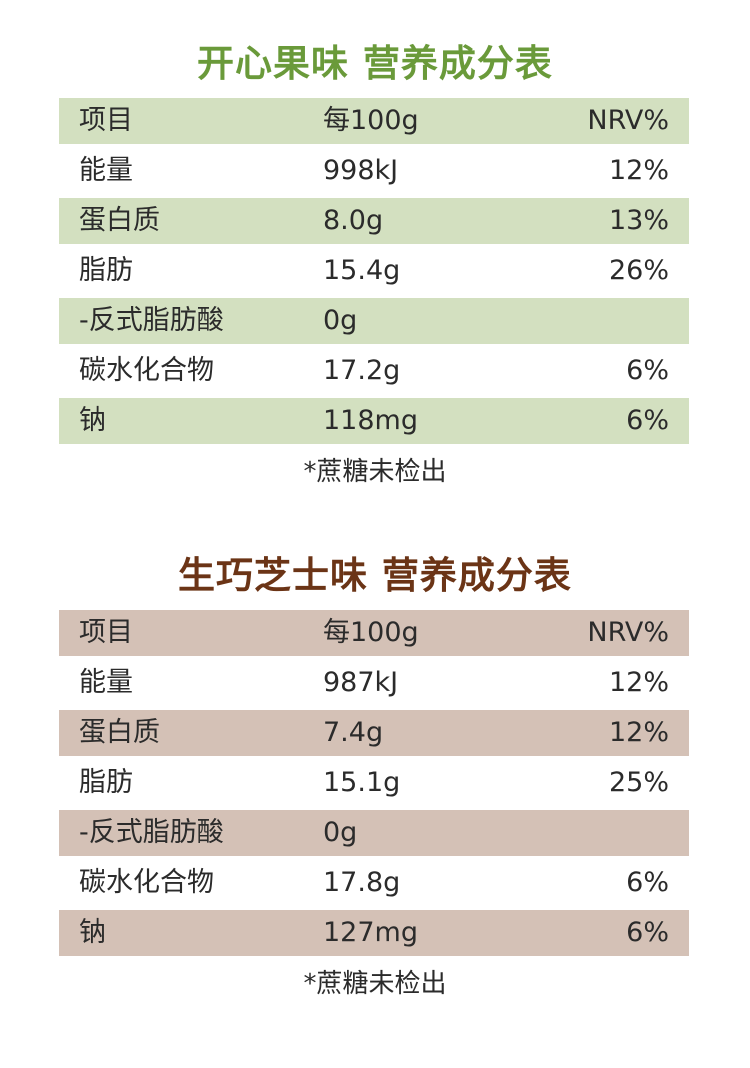  What do you see at coordinates (370, 420) in the screenshot?
I see `row-amount: 118mg` at bounding box center [370, 420].